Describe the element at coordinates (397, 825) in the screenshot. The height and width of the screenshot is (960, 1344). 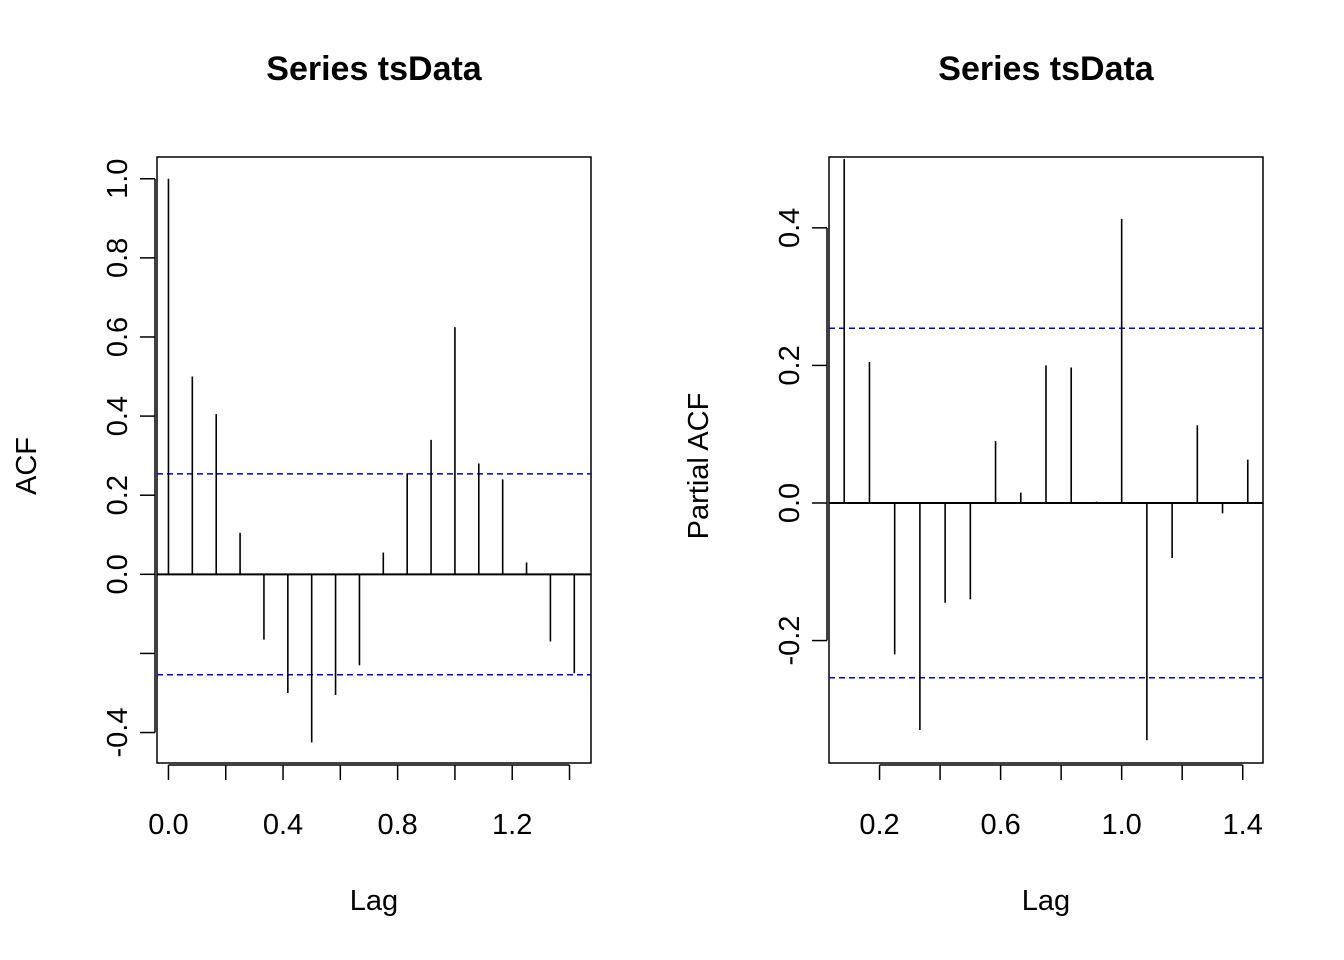
I see `acf-x-tick-label: 0.8` at that location.